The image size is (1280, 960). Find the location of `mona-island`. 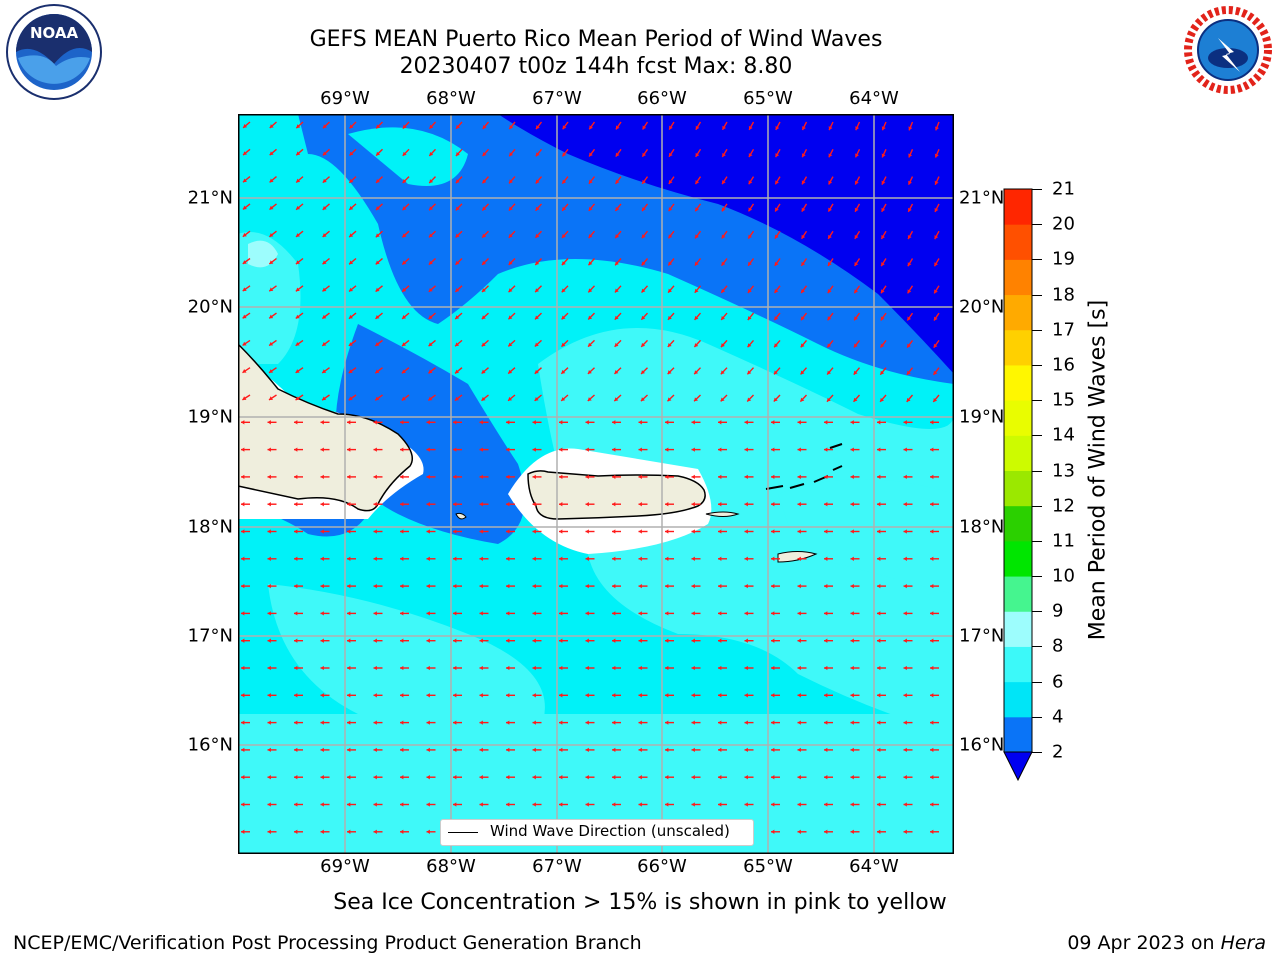

mona-island is located at coordinates (461, 516).